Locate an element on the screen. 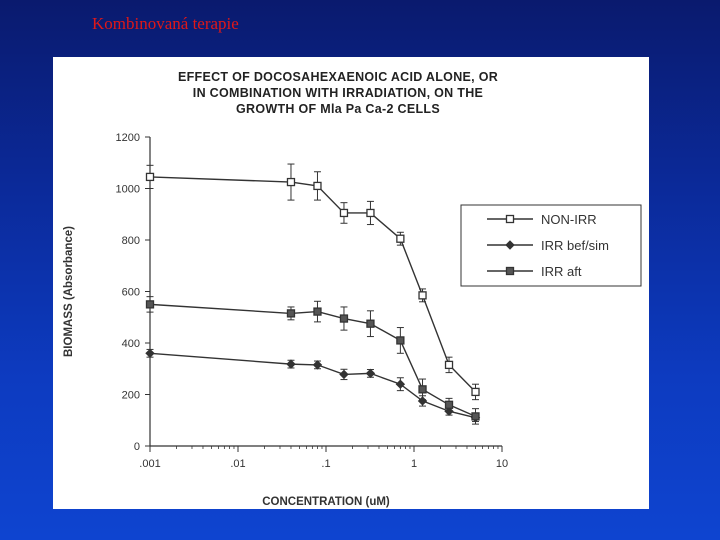 This screenshot has height=540, width=720. slide-title: Kombinovaná terapie is located at coordinates (165, 23).